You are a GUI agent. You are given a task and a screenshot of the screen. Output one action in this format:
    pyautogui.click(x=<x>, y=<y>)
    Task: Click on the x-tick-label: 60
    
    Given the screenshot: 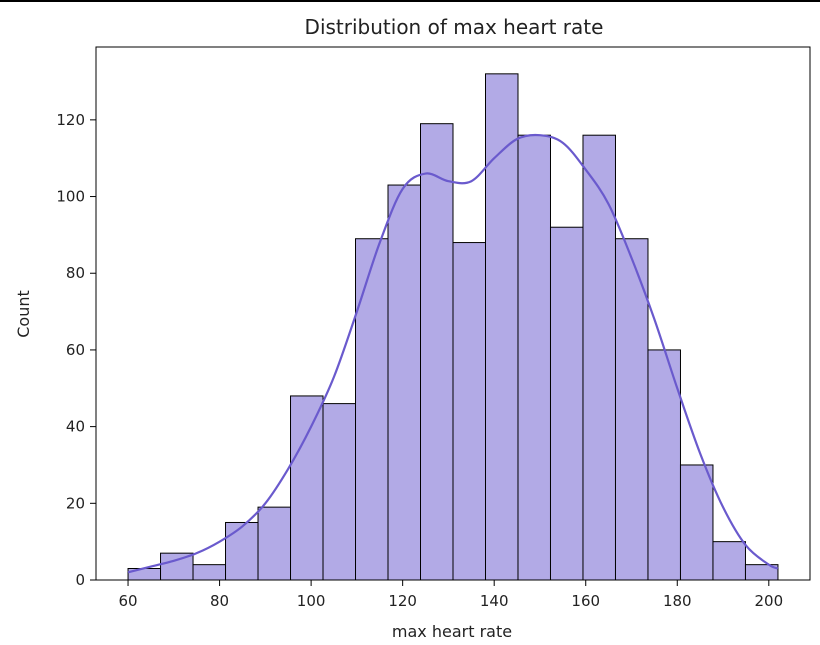 What is the action you would take?
    pyautogui.click(x=127, y=601)
    